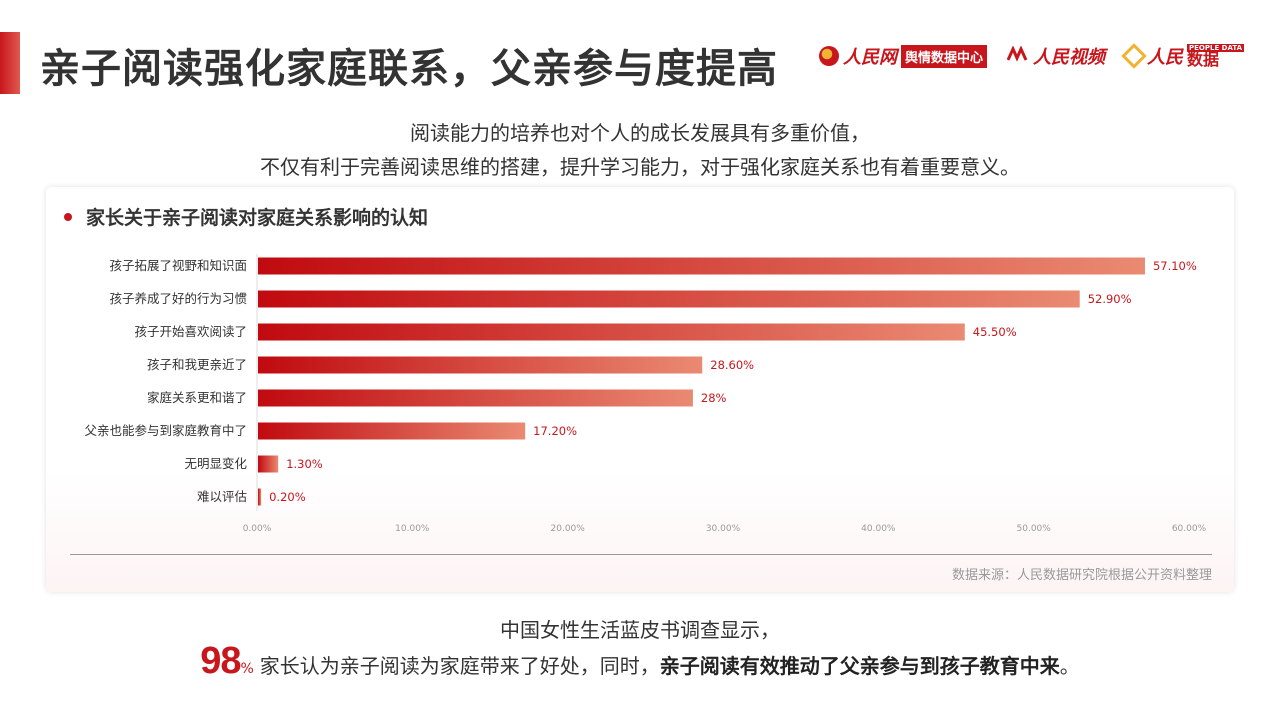 The width and height of the screenshot is (1280, 720). What do you see at coordinates (1017, 55) in the screenshot?
I see `people-video-mark-icon` at bounding box center [1017, 55].